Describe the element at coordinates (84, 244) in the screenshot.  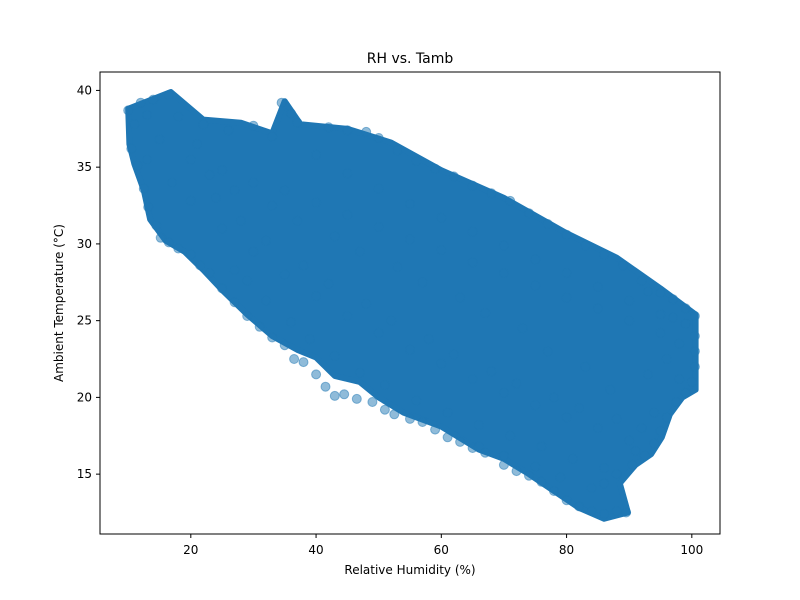
I see `y-tick-label: 30` at that location.